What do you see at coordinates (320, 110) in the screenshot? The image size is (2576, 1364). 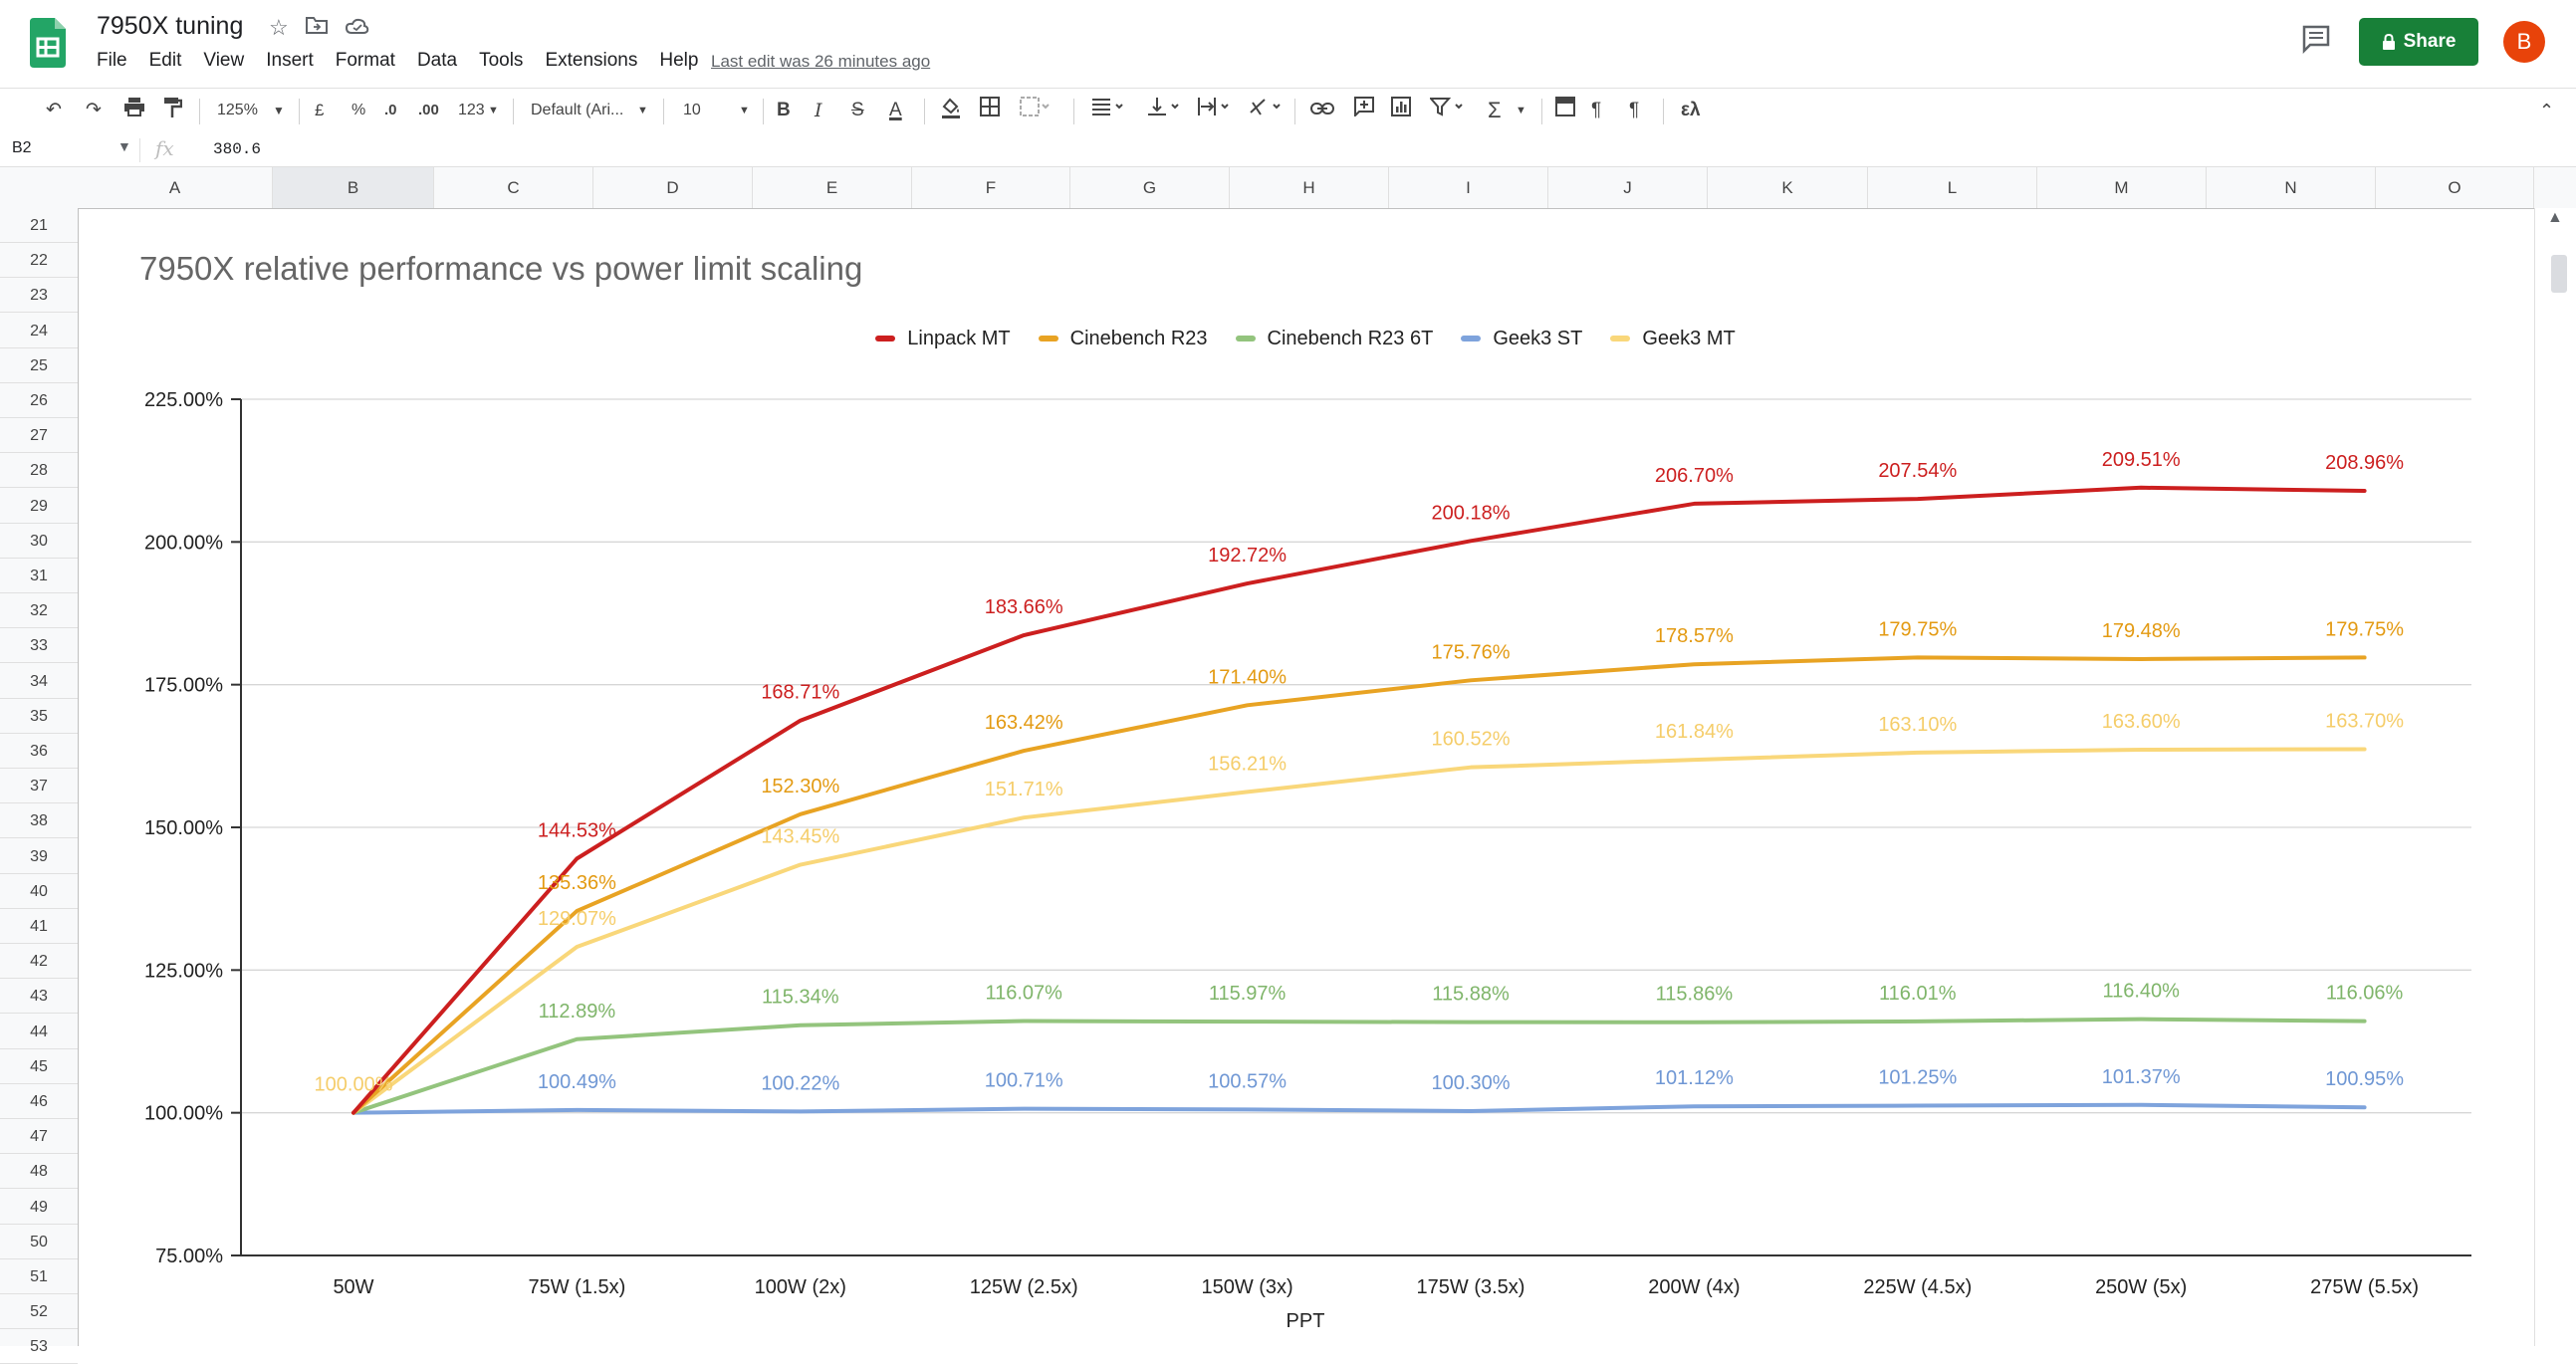 I see `currency-format-button: £` at bounding box center [320, 110].